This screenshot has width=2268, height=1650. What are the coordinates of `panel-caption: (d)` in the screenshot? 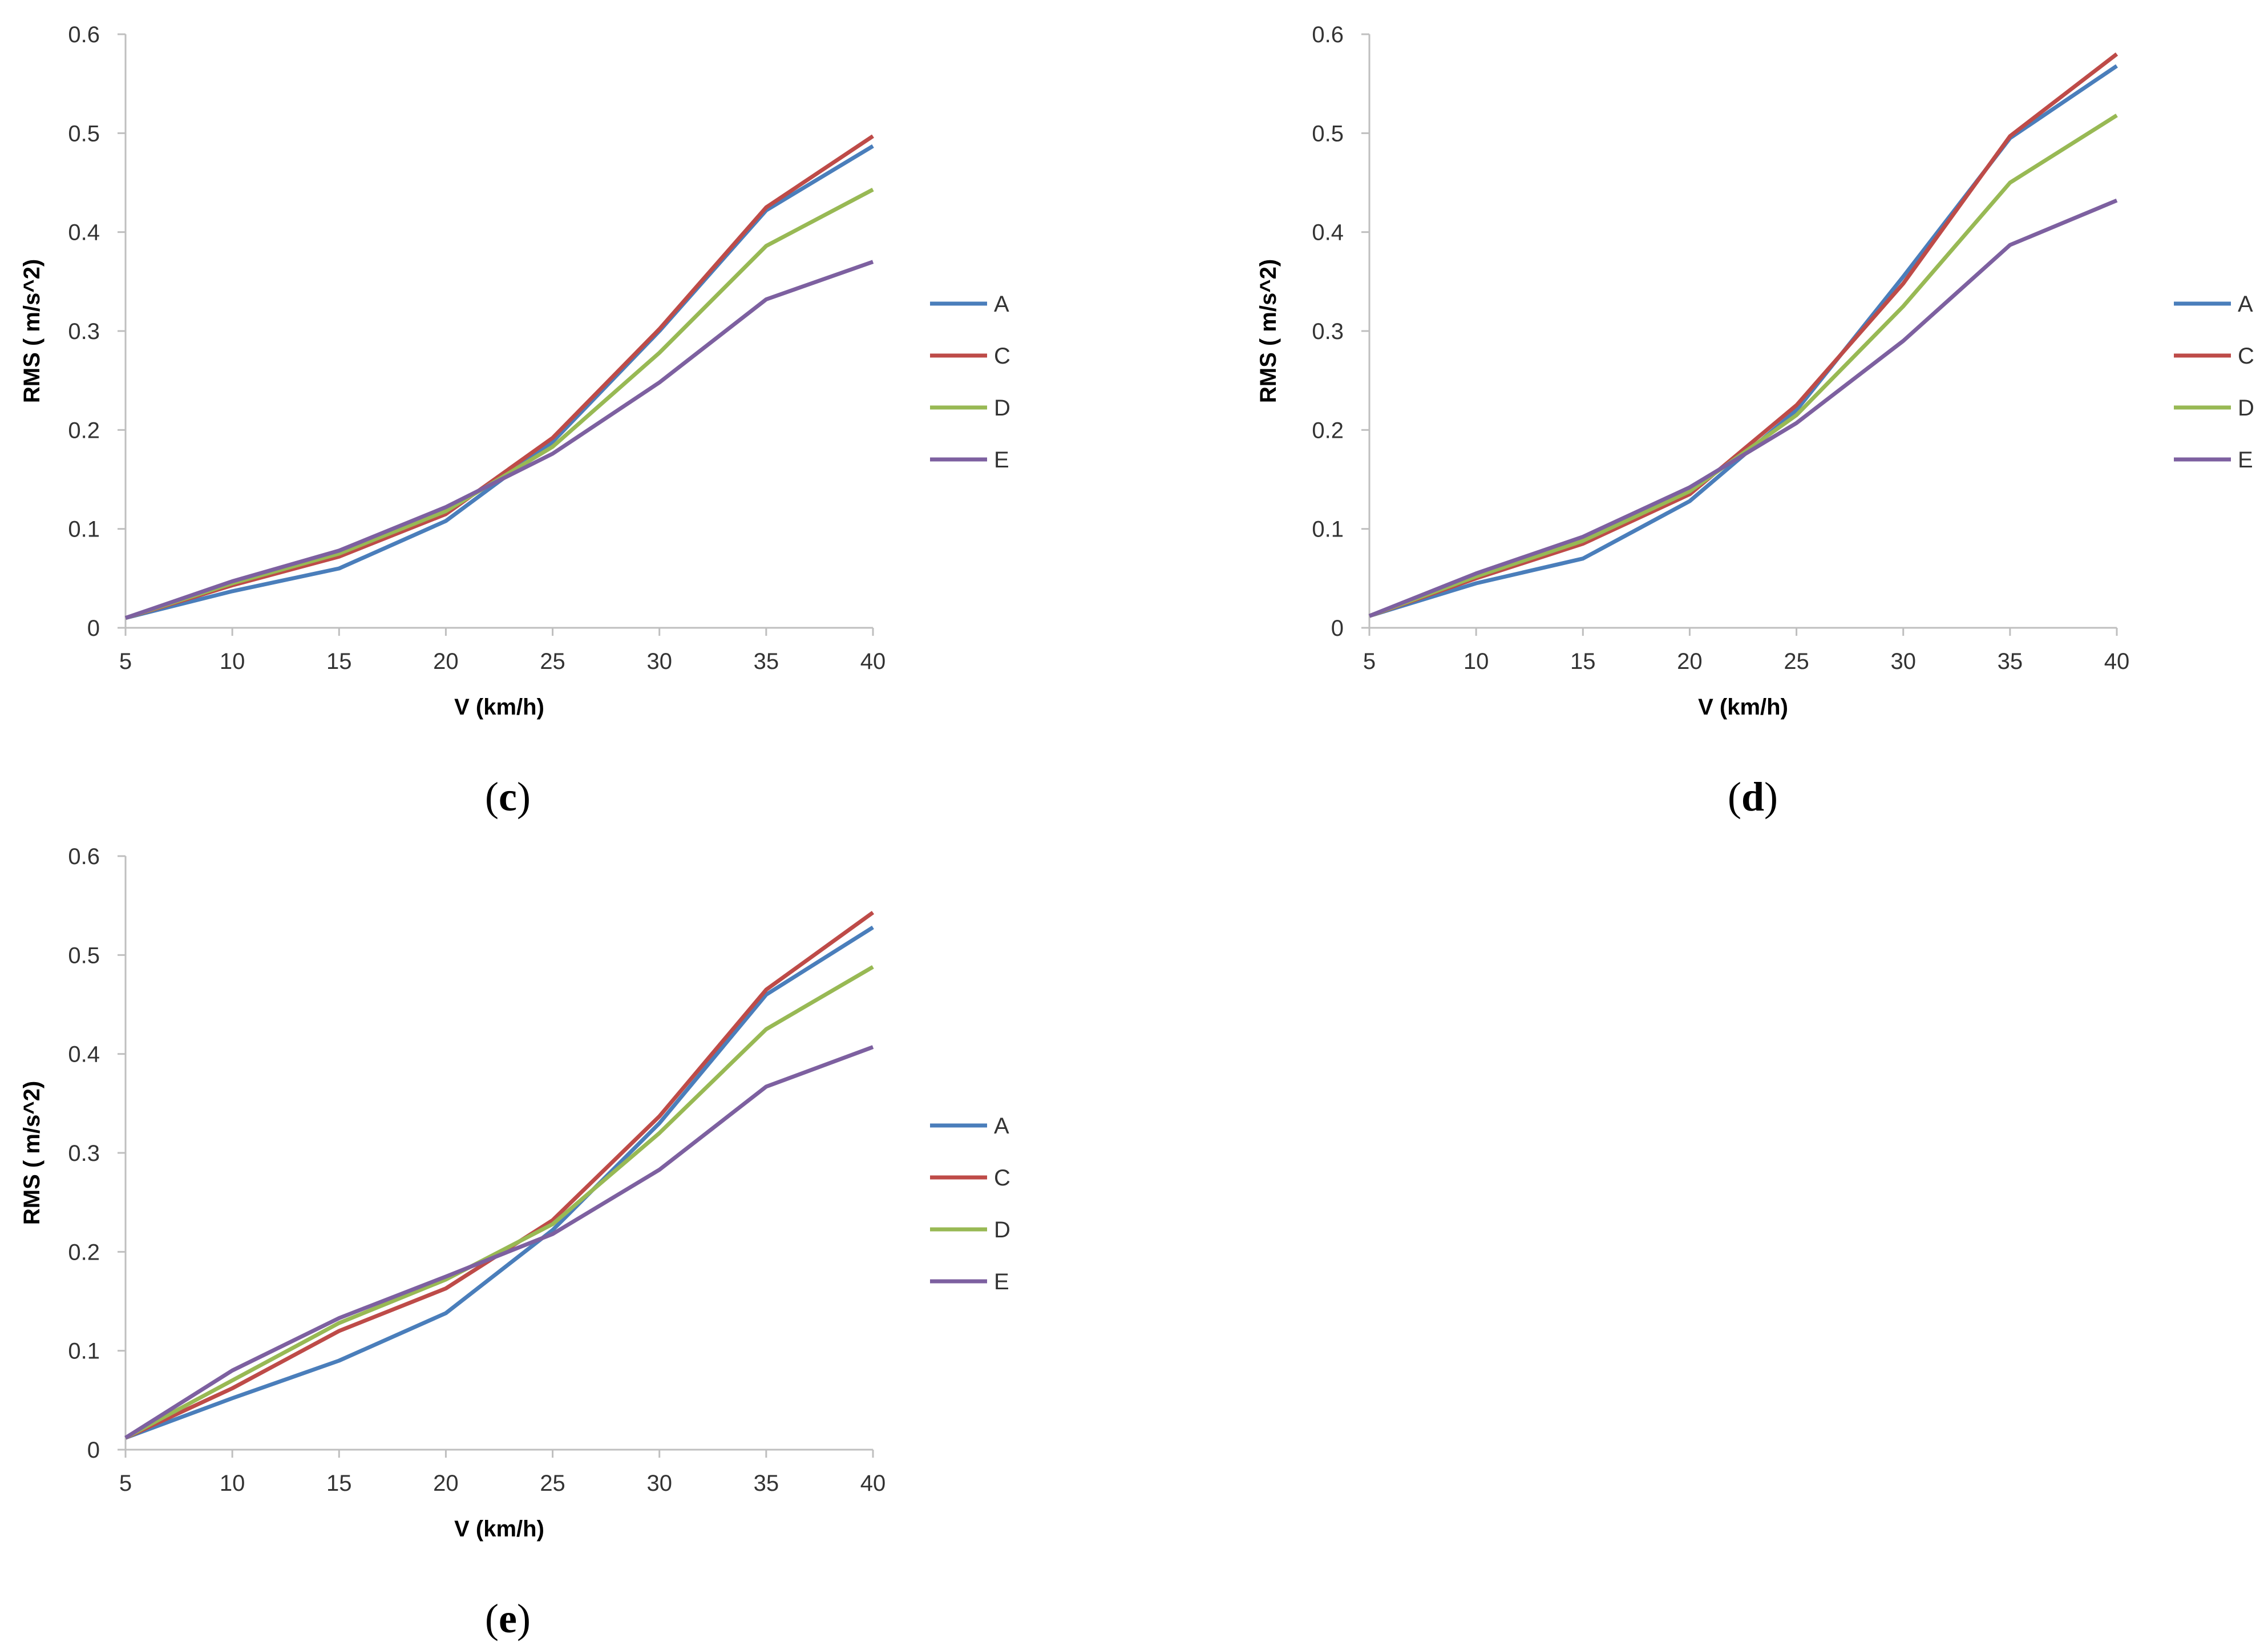 It's located at (1753, 797).